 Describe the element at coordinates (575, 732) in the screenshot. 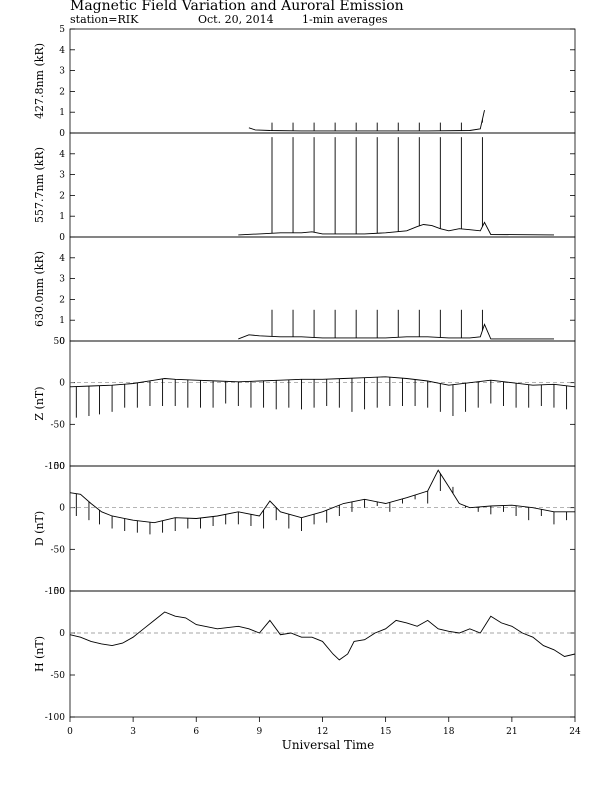

I see `x-tick-label: 24` at that location.